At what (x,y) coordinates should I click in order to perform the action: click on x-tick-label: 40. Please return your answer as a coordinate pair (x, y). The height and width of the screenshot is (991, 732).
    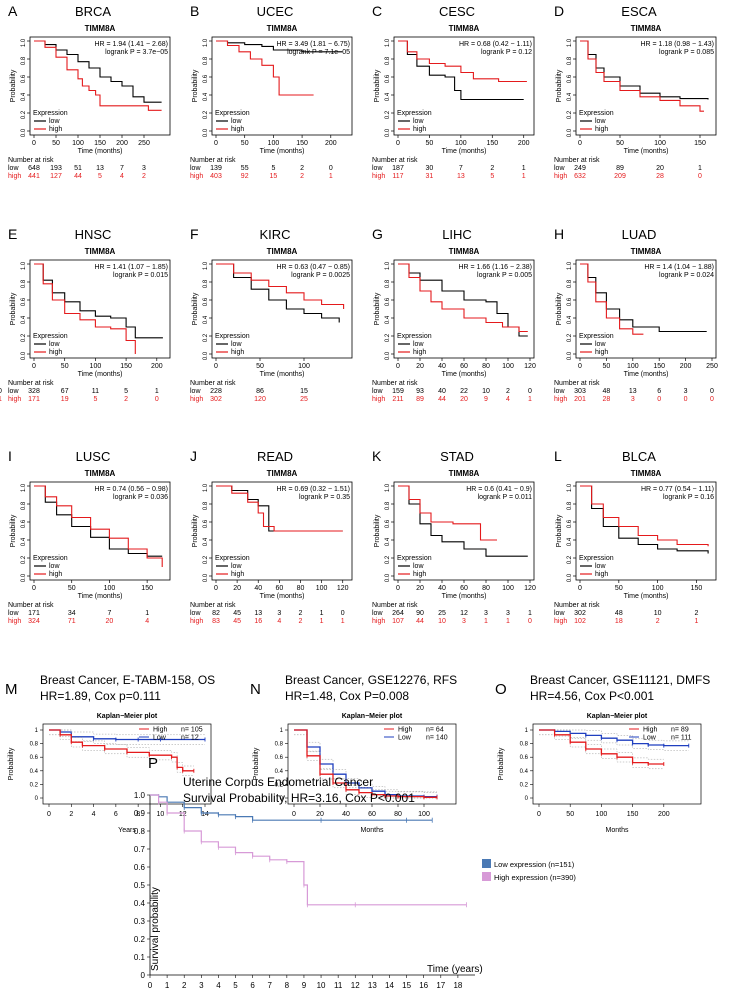
    Looking at the image, I should click on (442, 366).